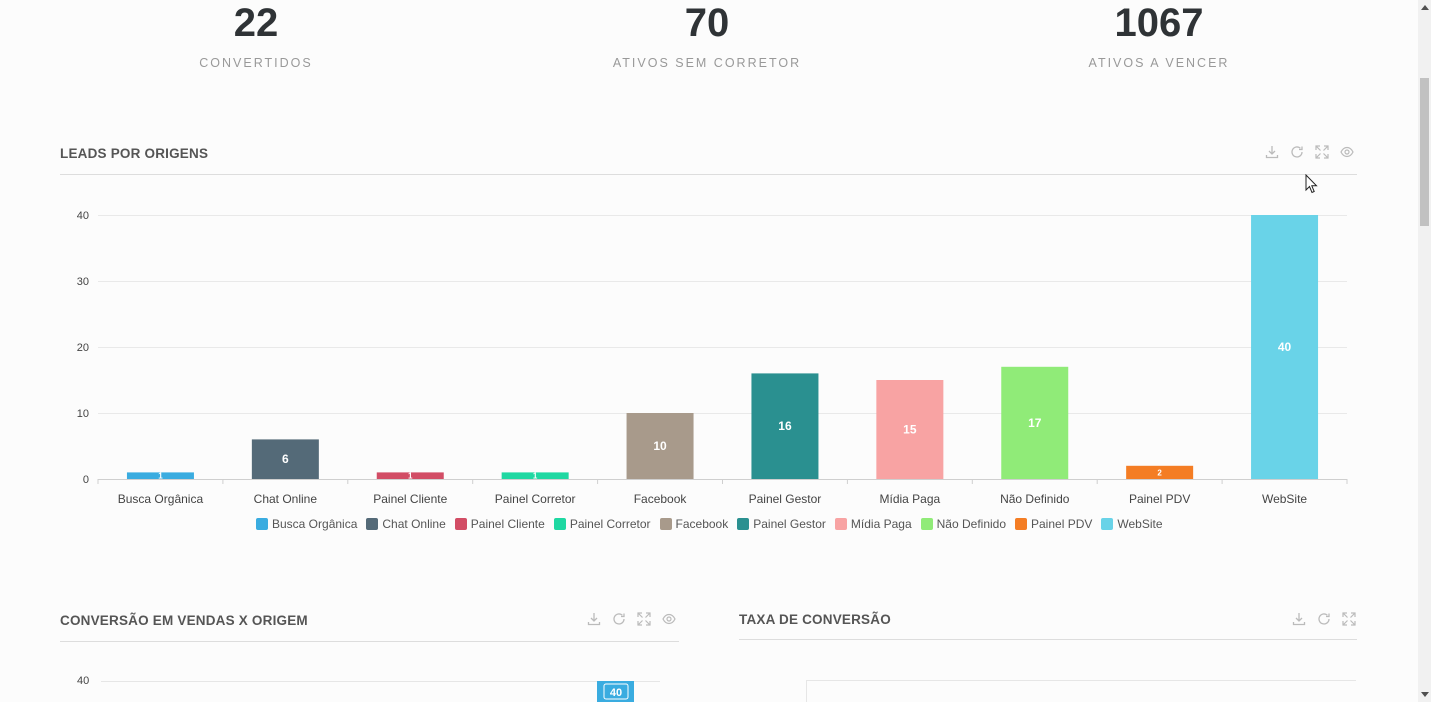 The width and height of the screenshot is (1431, 702). I want to click on legend-item: Chat Online, so click(406, 524).